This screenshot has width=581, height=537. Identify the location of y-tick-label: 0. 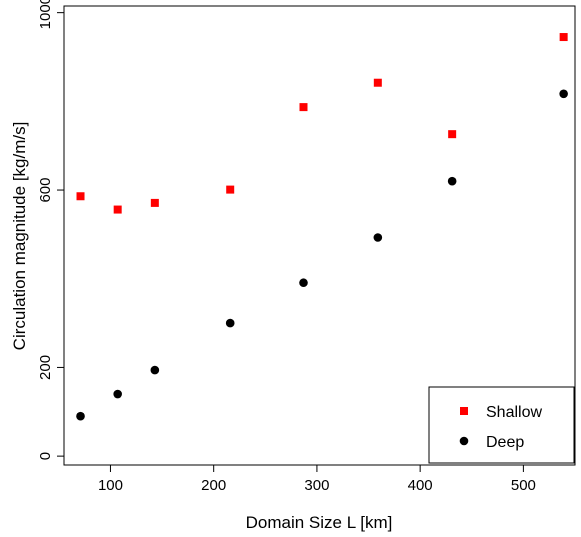
(45, 456).